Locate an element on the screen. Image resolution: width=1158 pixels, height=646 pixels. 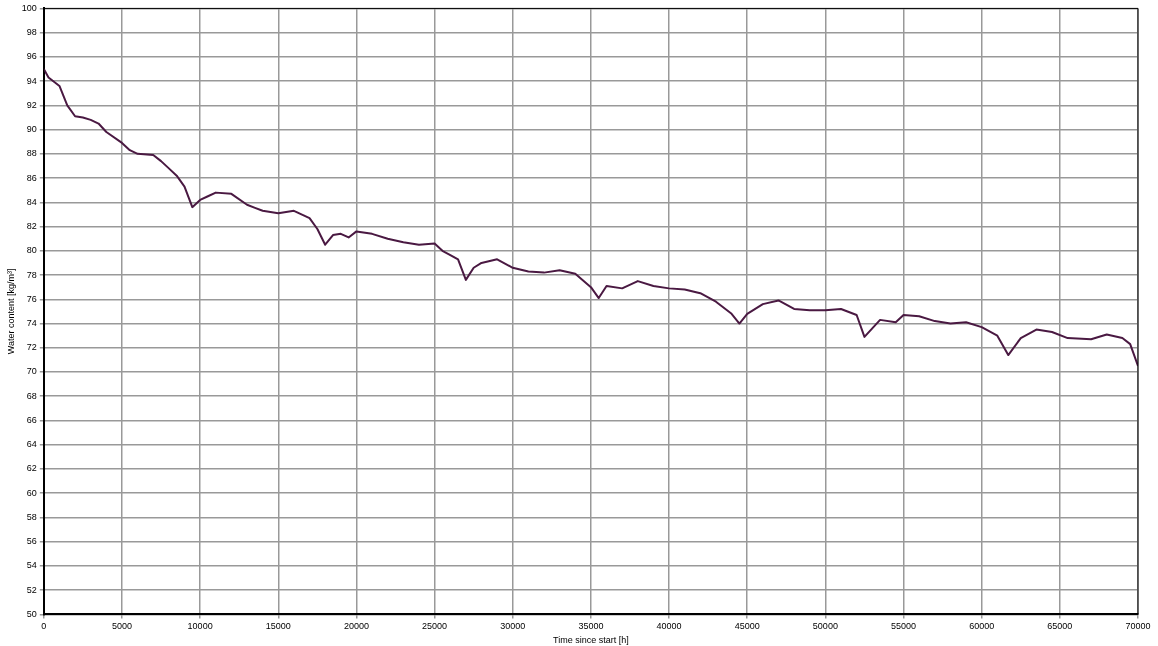
y-tick-label: 52 is located at coordinates (31, 589).